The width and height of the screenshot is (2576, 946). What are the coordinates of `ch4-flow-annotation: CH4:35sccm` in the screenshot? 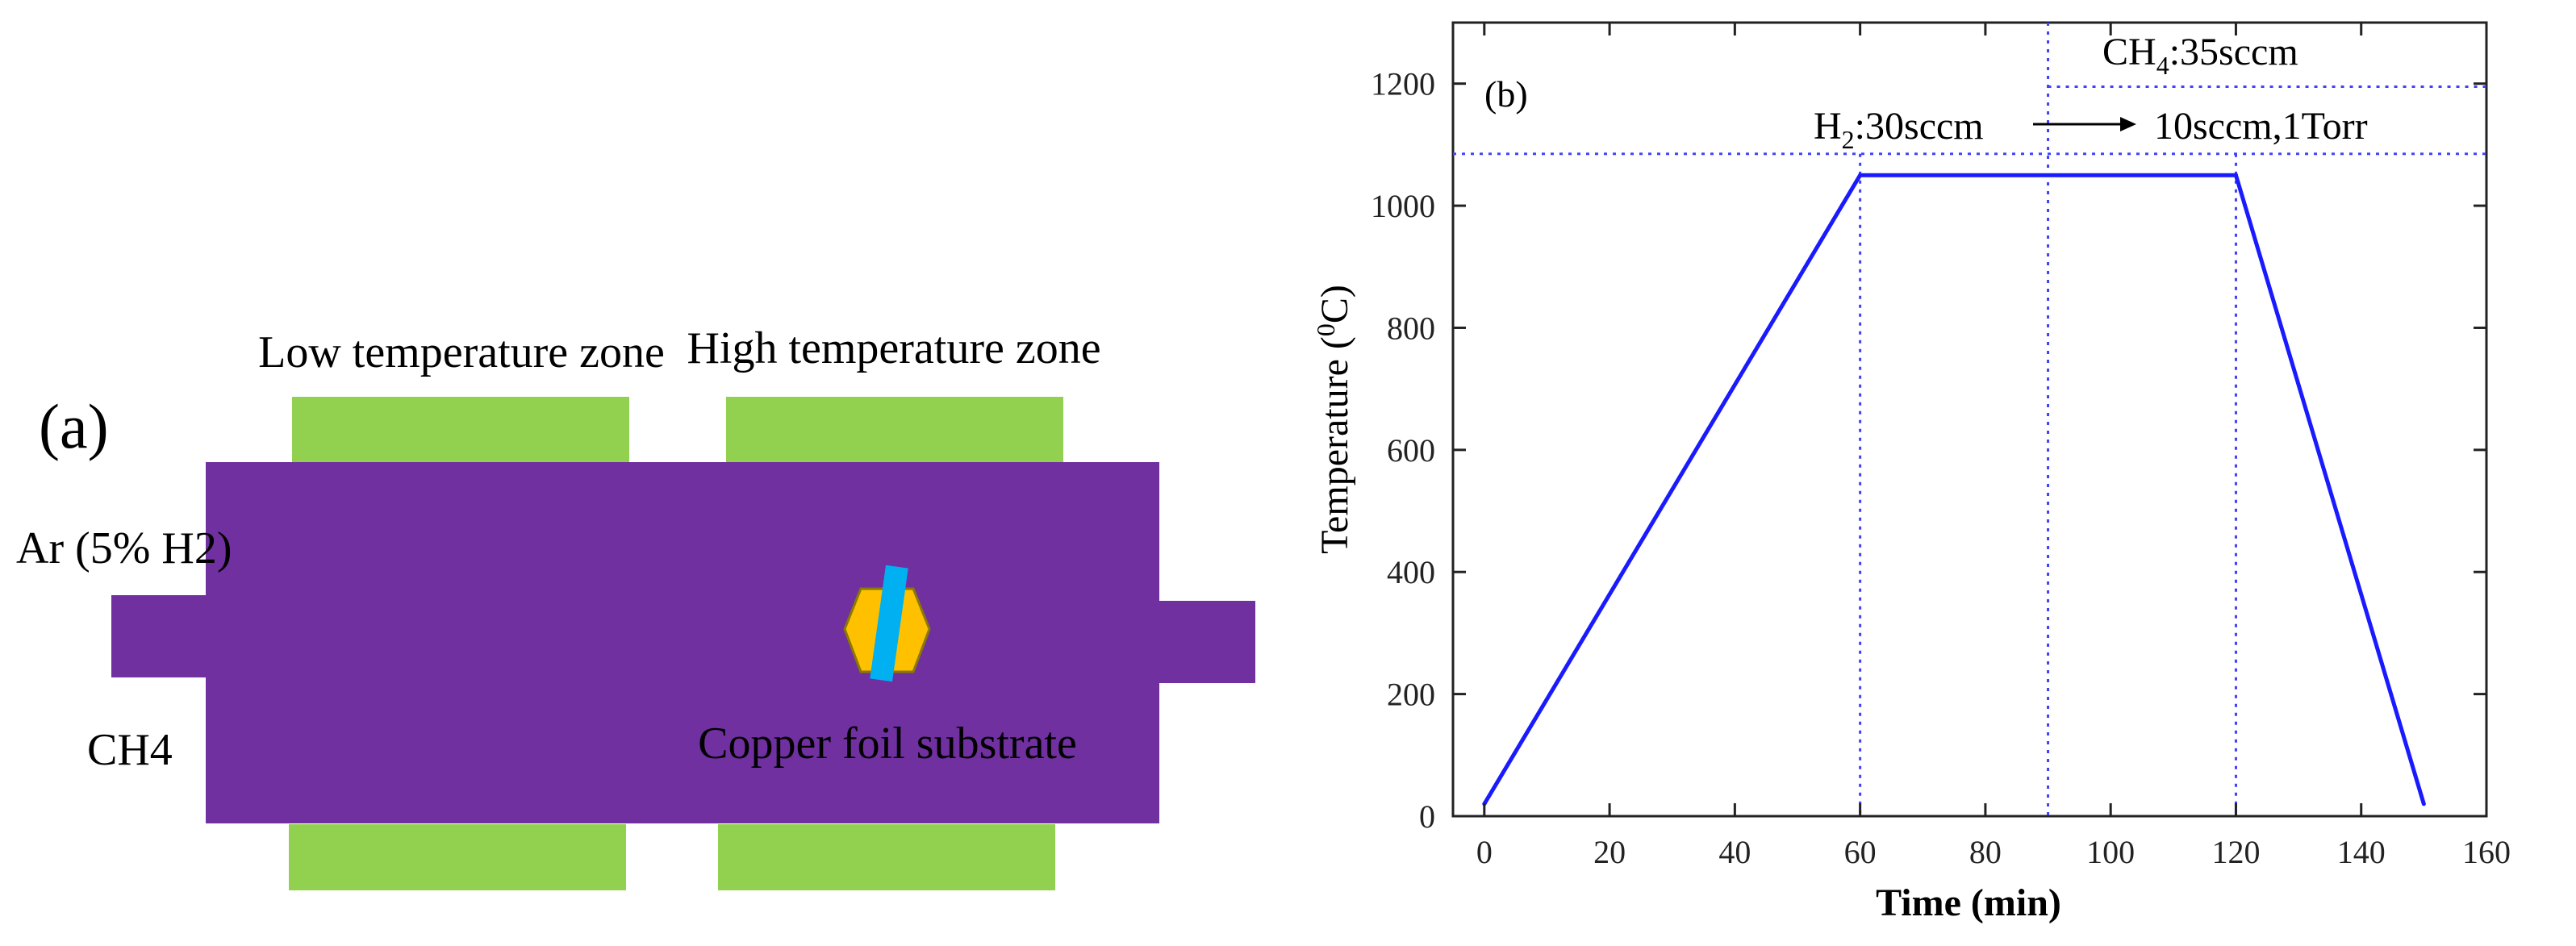 It's located at (2200, 55).